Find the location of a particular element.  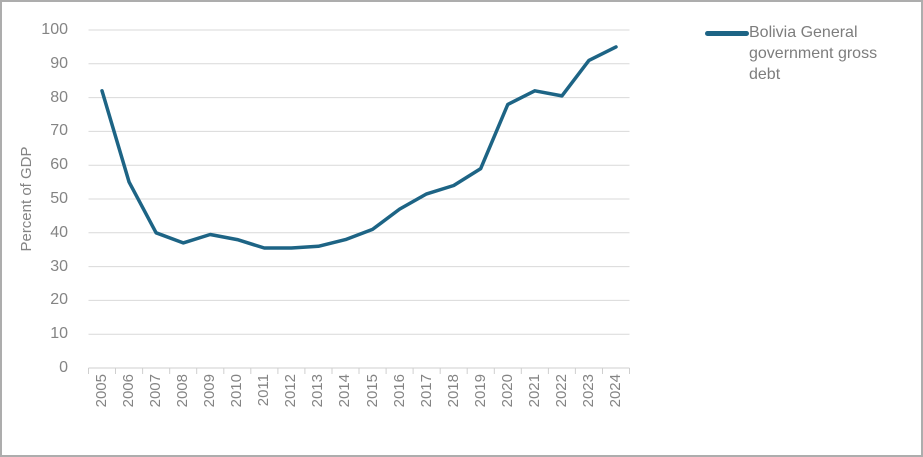

x-axis-tick-label: 2017 is located at coordinates (426, 391).